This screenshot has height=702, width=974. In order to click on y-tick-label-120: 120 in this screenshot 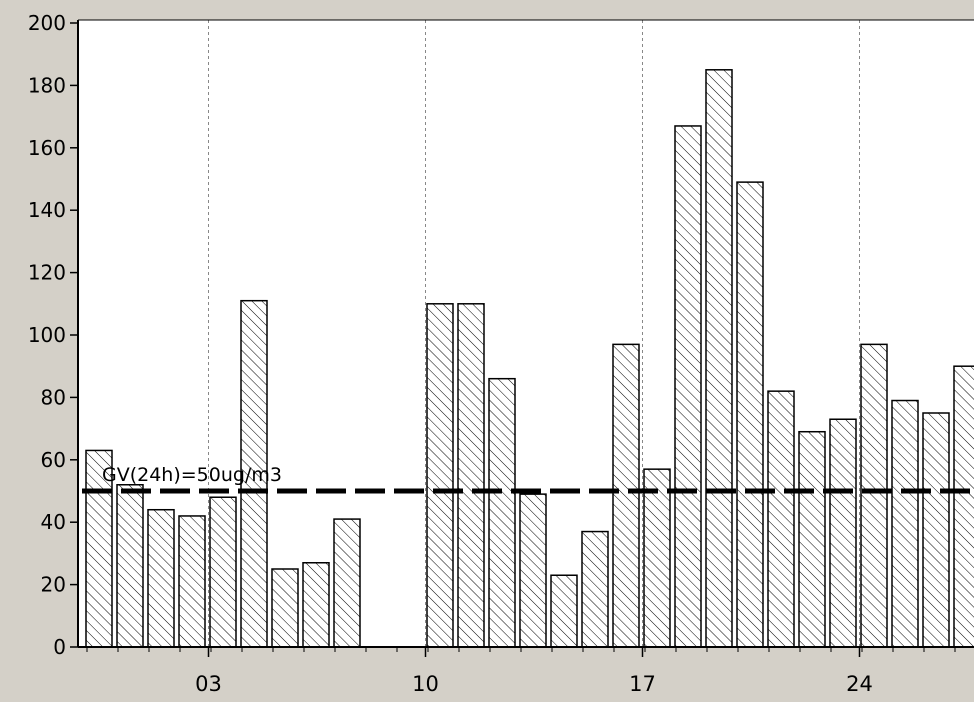, I will do `click(47, 273)`.